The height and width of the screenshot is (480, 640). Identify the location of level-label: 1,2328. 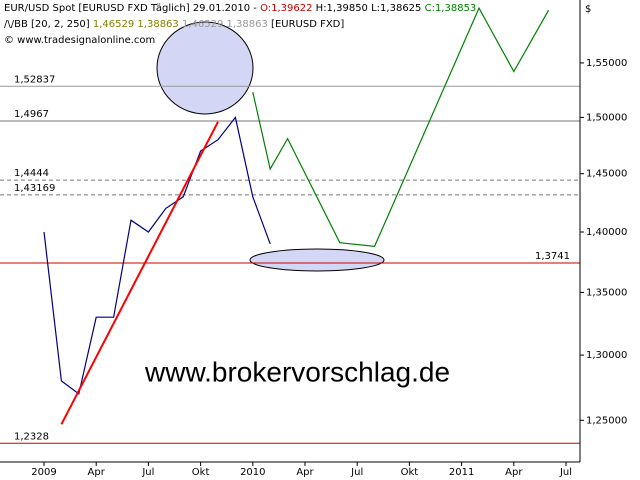
(31, 436).